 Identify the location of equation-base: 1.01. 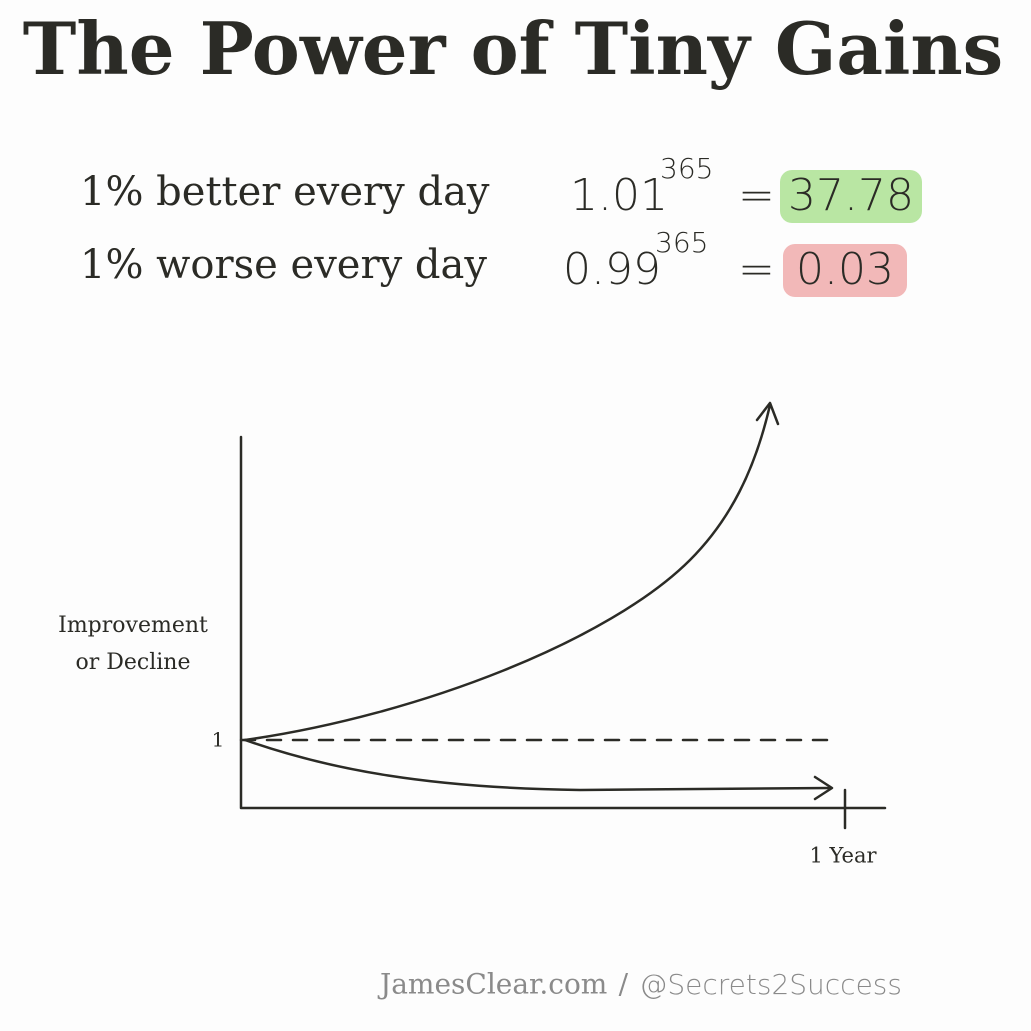
(619, 195).